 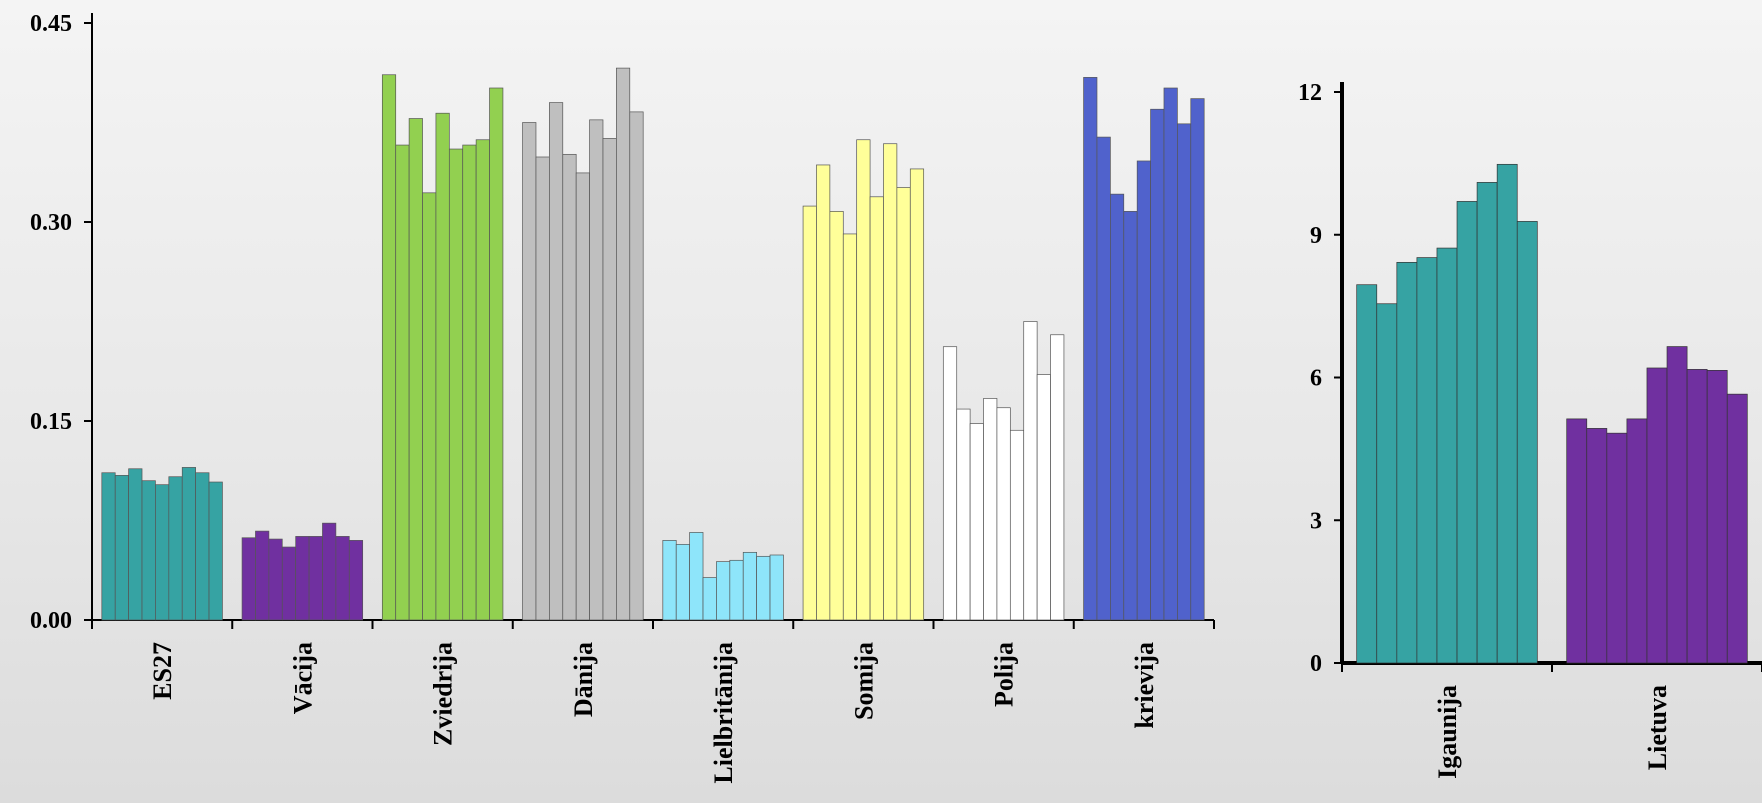 I want to click on y-tick-label: 0.15, so click(x=51, y=422).